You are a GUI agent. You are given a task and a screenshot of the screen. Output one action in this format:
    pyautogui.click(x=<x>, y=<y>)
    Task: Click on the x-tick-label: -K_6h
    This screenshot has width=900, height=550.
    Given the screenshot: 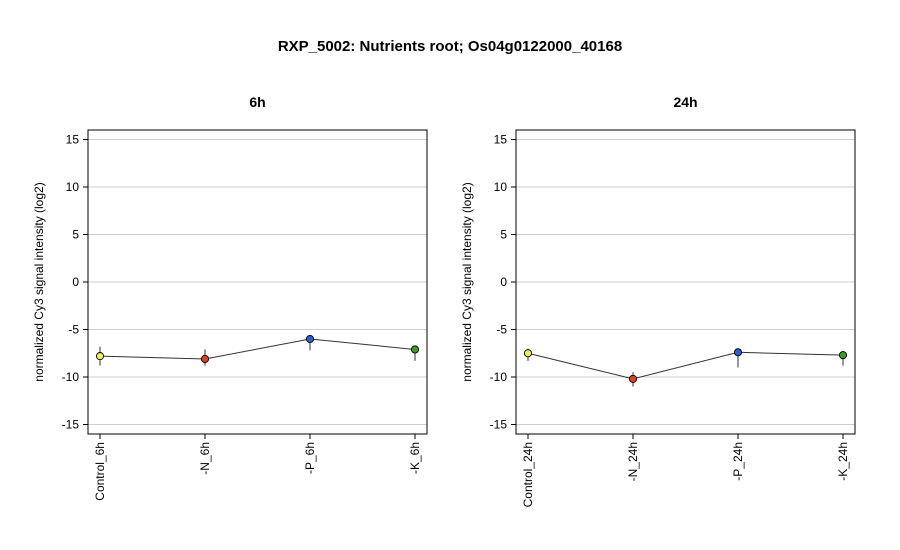 What is the action you would take?
    pyautogui.click(x=415, y=458)
    